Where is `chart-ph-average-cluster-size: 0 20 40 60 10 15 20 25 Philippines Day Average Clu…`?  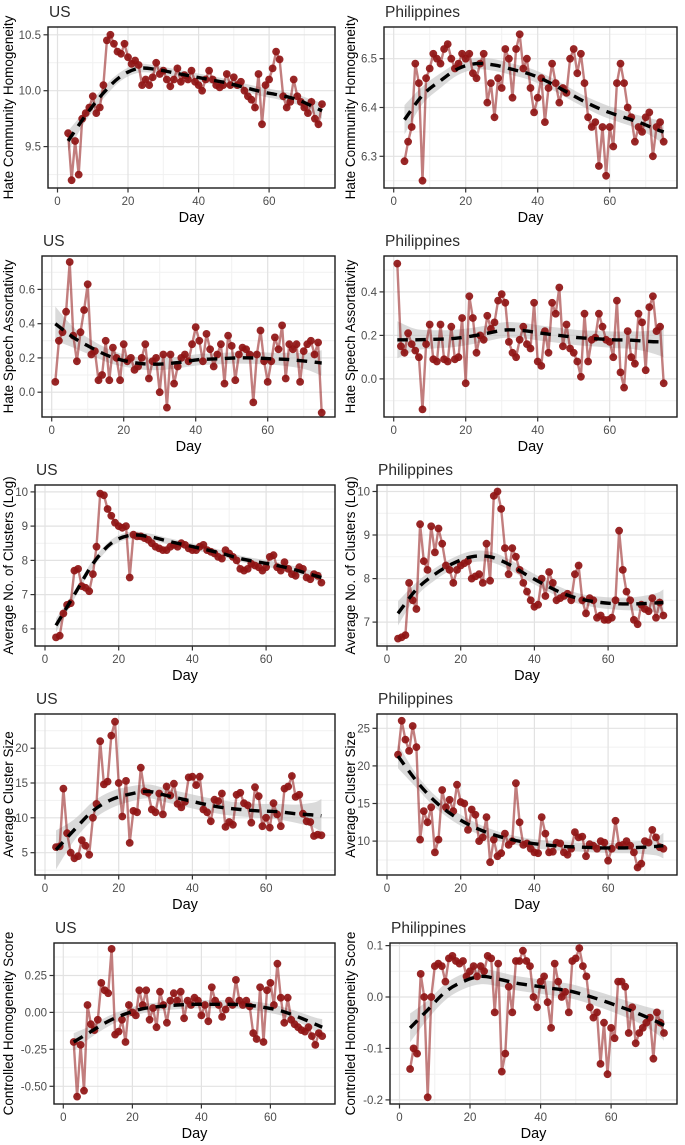
chart-ph-average-cluster-size: 0 20 40 60 10 15 20 25 Philippines Day Average Clu… is located at coordinates (513, 801).